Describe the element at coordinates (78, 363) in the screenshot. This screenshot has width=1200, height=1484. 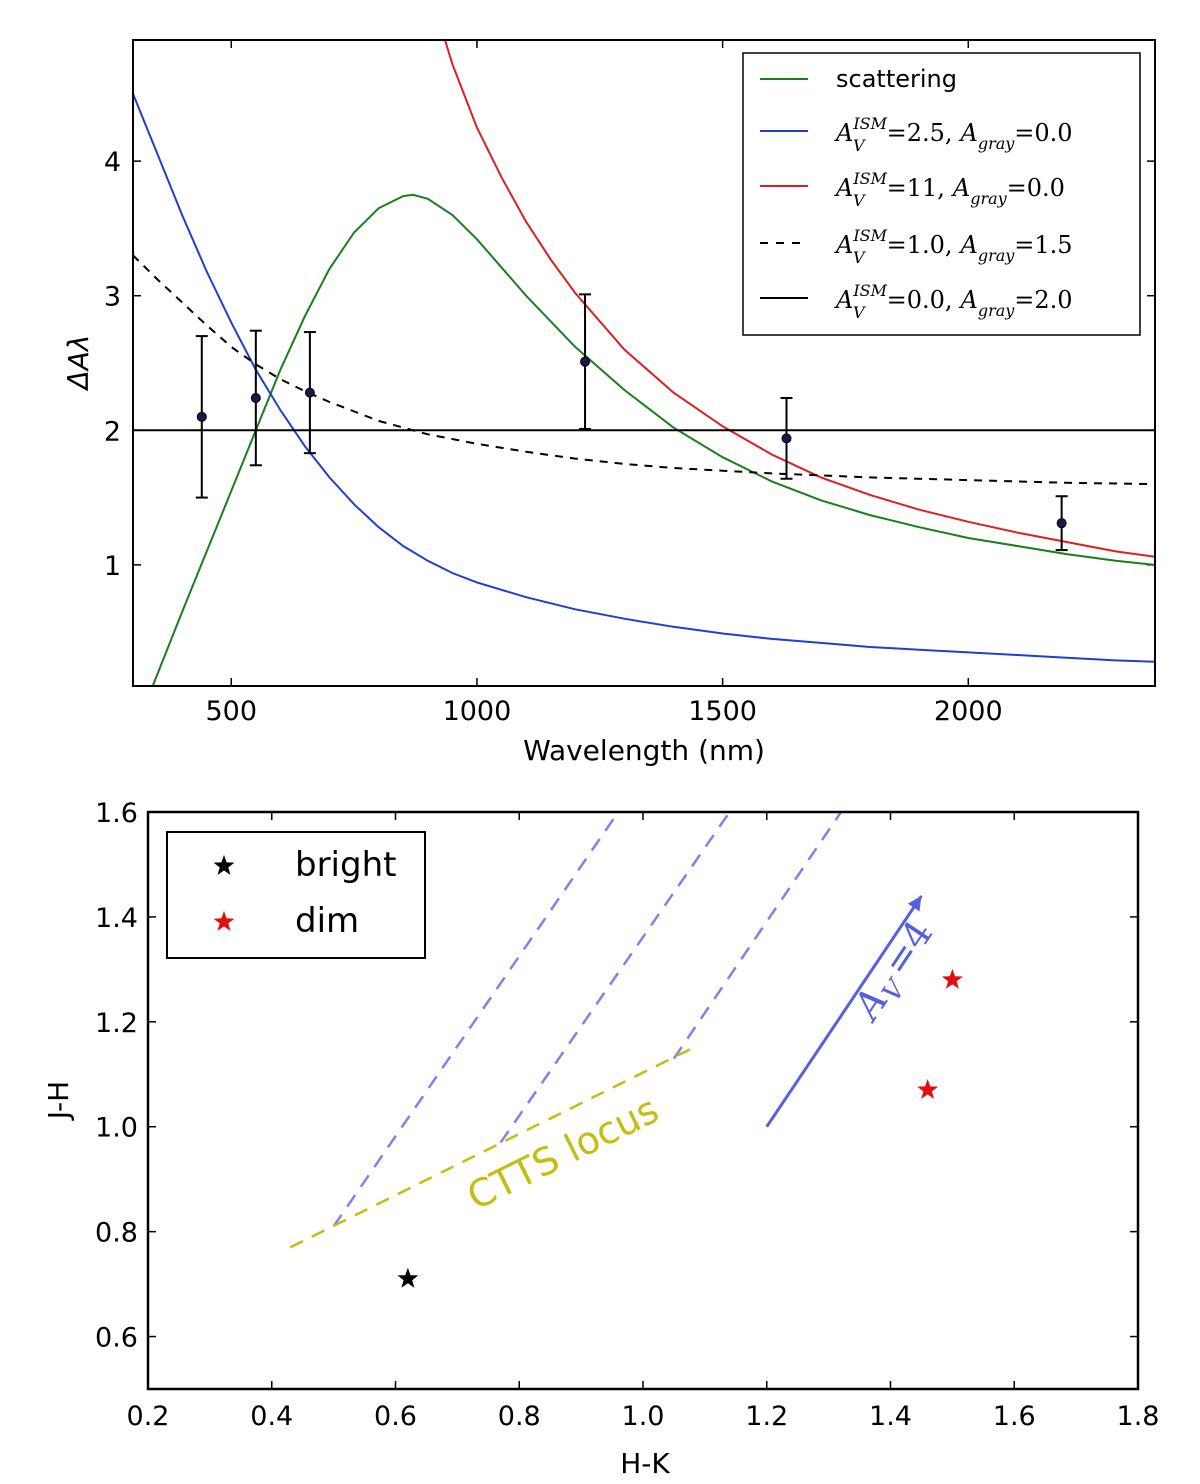
I see `top-ylabel: ΔAλ` at that location.